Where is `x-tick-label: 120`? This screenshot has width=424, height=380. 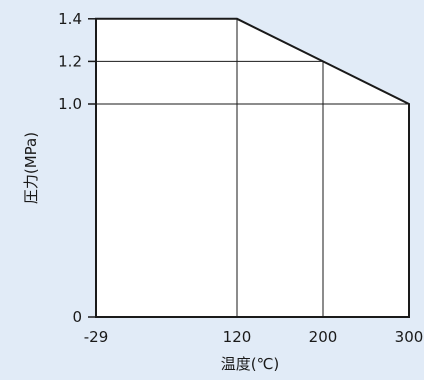 x-tick-label: 120 is located at coordinates (237, 337).